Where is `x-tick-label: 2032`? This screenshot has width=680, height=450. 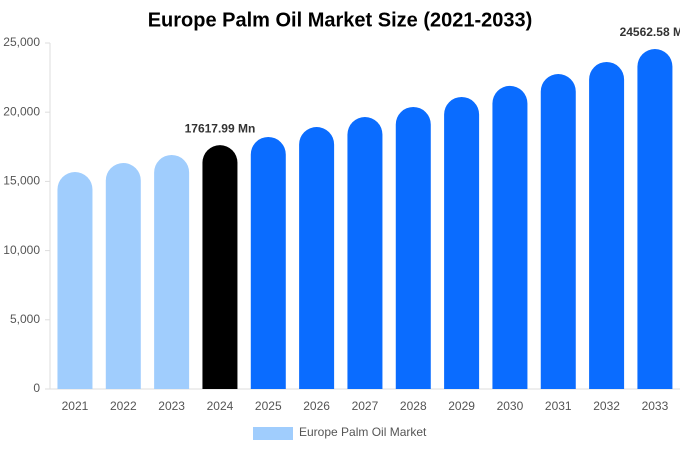
x-tick-label: 2032 is located at coordinates (606, 406).